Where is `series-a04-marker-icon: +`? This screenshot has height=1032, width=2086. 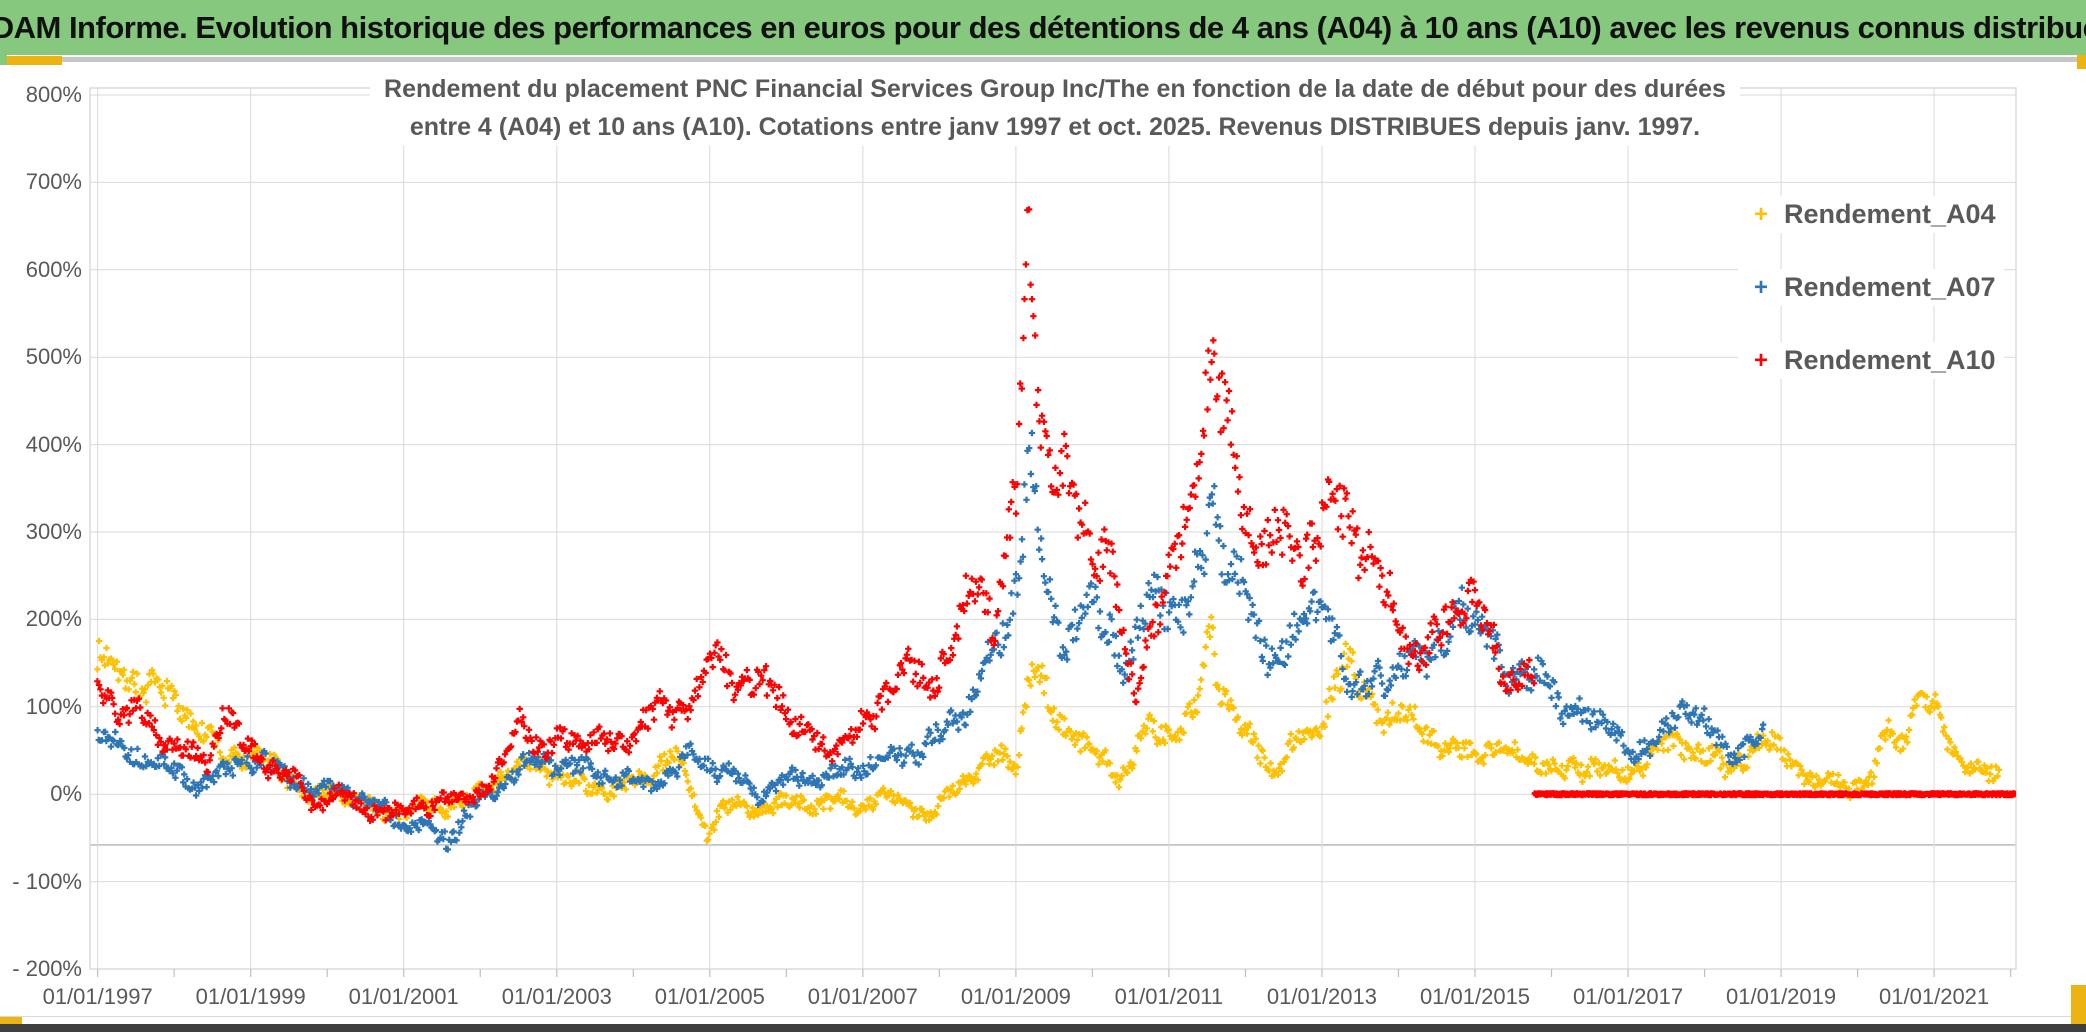 series-a04-marker-icon: + is located at coordinates (1760, 214).